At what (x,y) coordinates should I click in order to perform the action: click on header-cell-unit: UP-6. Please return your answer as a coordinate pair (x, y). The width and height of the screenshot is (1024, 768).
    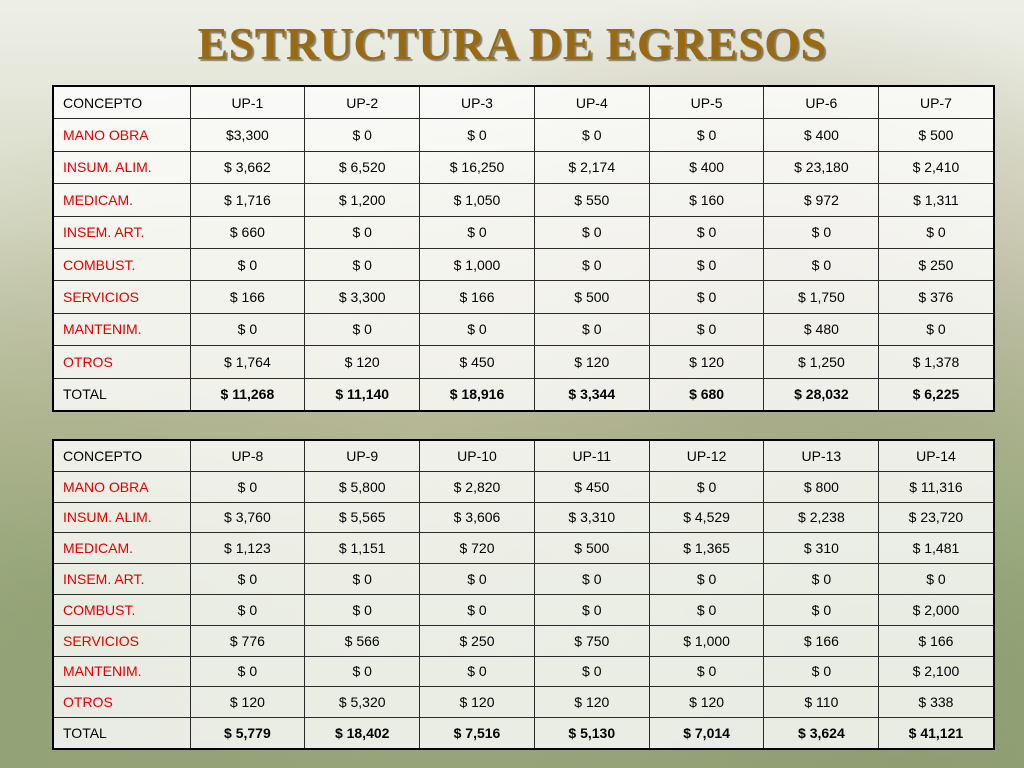
    Looking at the image, I should click on (821, 102).